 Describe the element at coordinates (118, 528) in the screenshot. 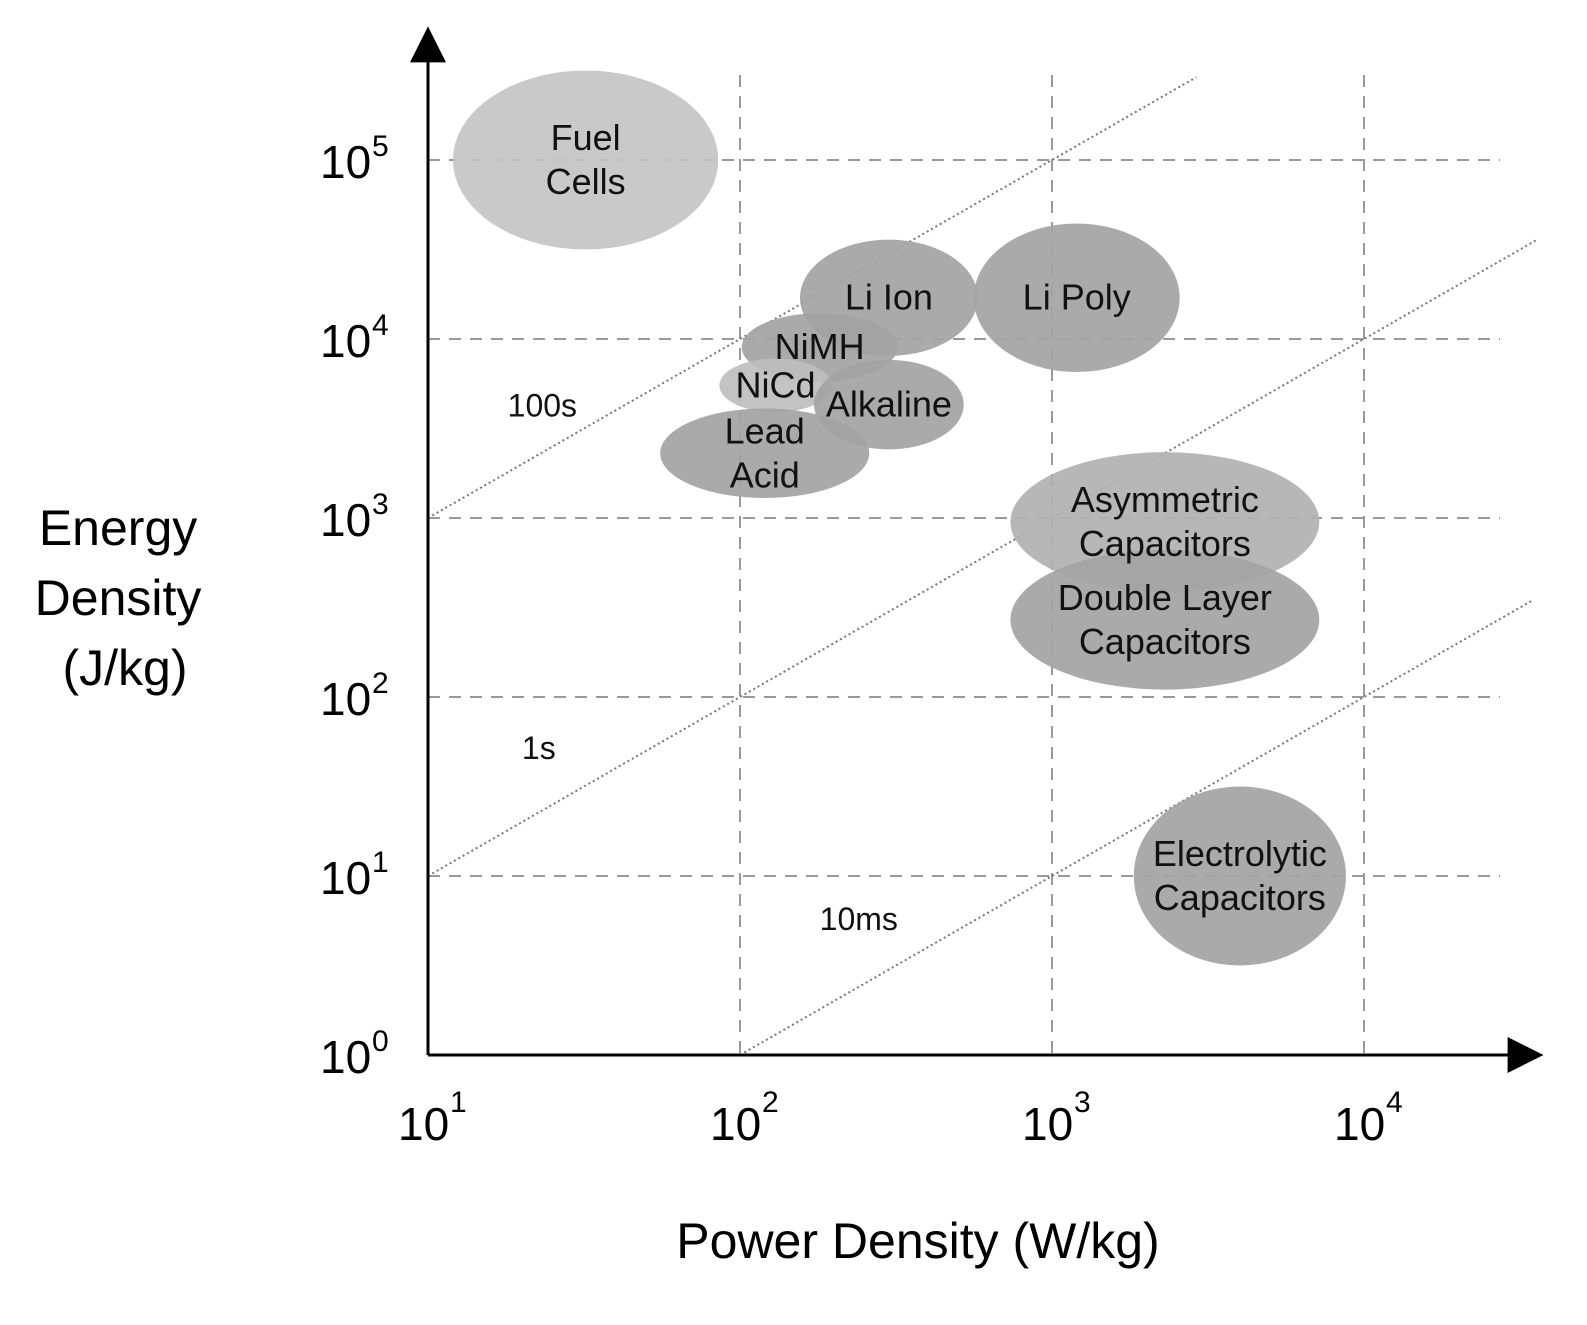

I see `y-axis-title-line: Energy` at that location.